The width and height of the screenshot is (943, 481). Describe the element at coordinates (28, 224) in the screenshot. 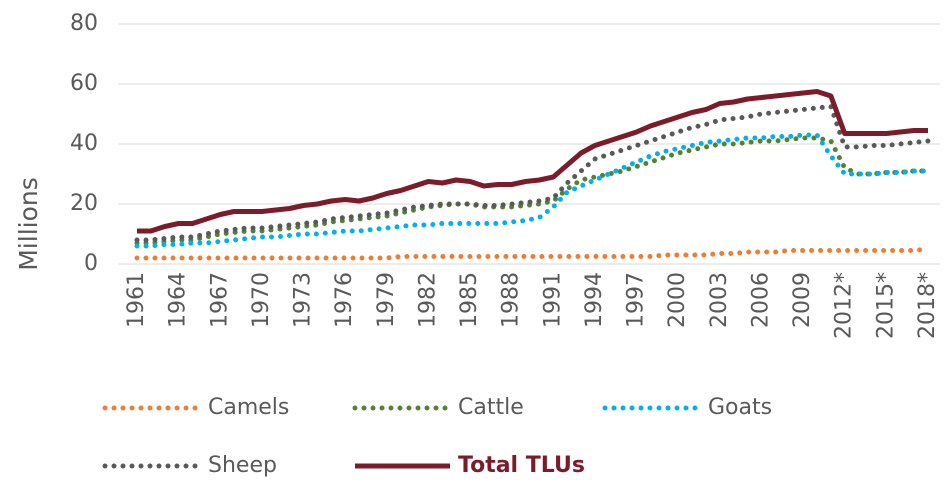

I see `y-axis-label: Millions` at that location.